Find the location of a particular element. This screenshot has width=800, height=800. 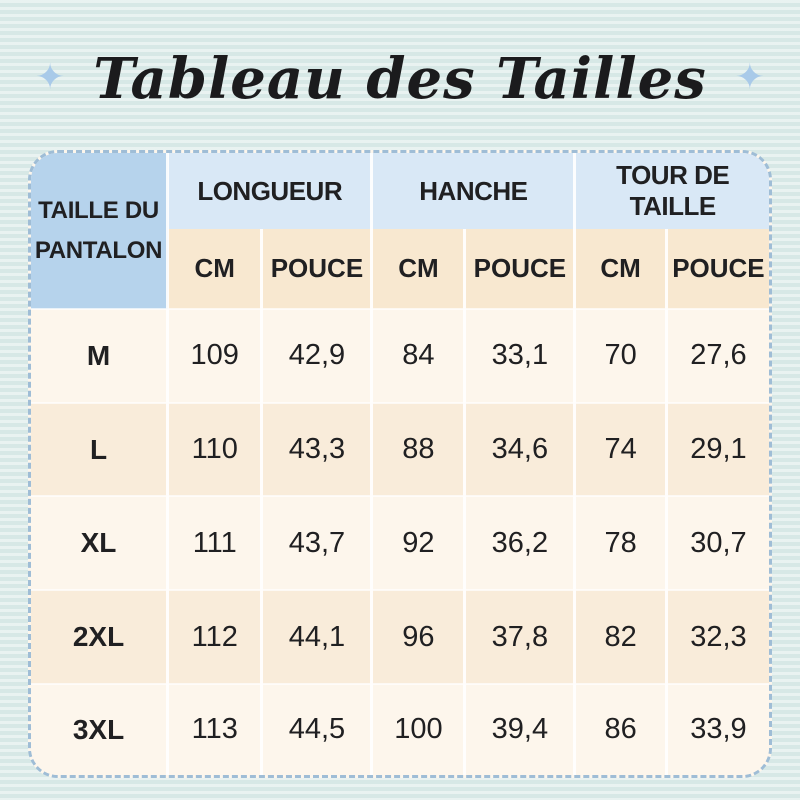

value-cell: 33,1 is located at coordinates (519, 355).